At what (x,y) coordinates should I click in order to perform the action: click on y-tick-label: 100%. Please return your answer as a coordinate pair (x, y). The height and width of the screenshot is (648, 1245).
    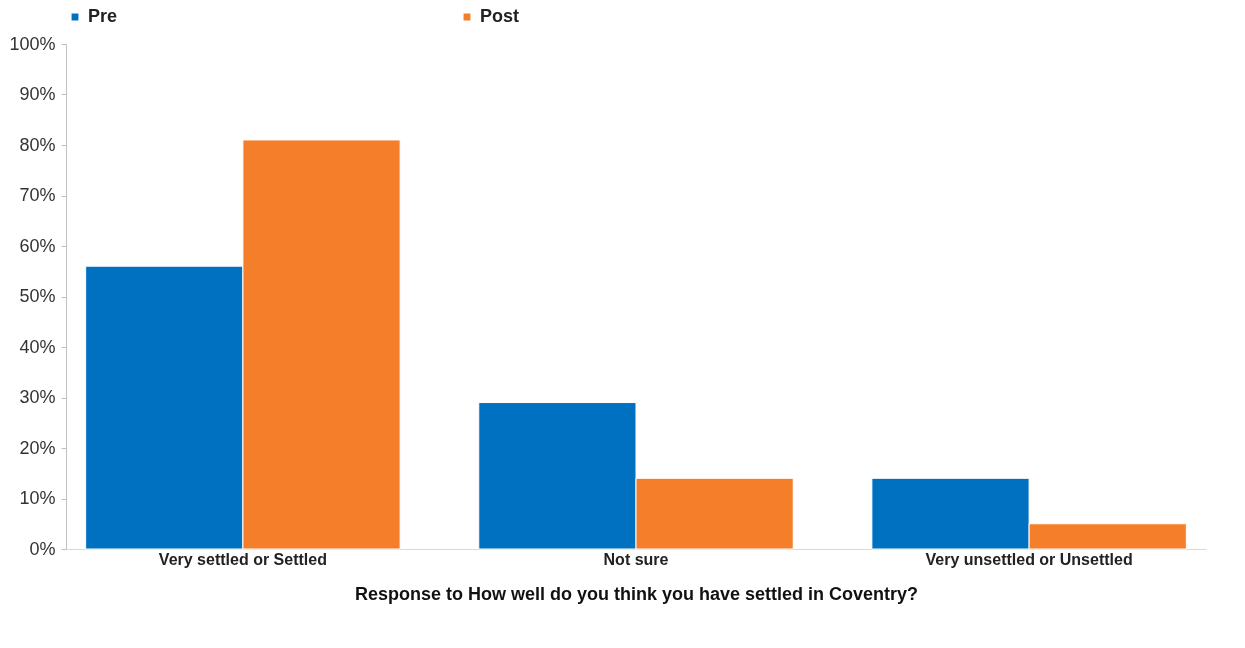
    Looking at the image, I should click on (32, 43).